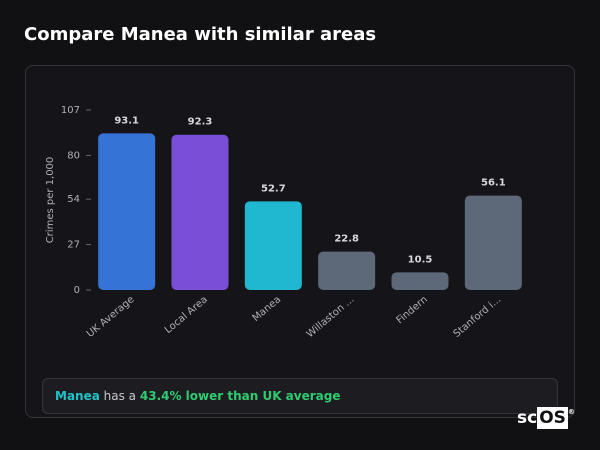  I want to click on y-tick-label: 80, so click(73, 155).